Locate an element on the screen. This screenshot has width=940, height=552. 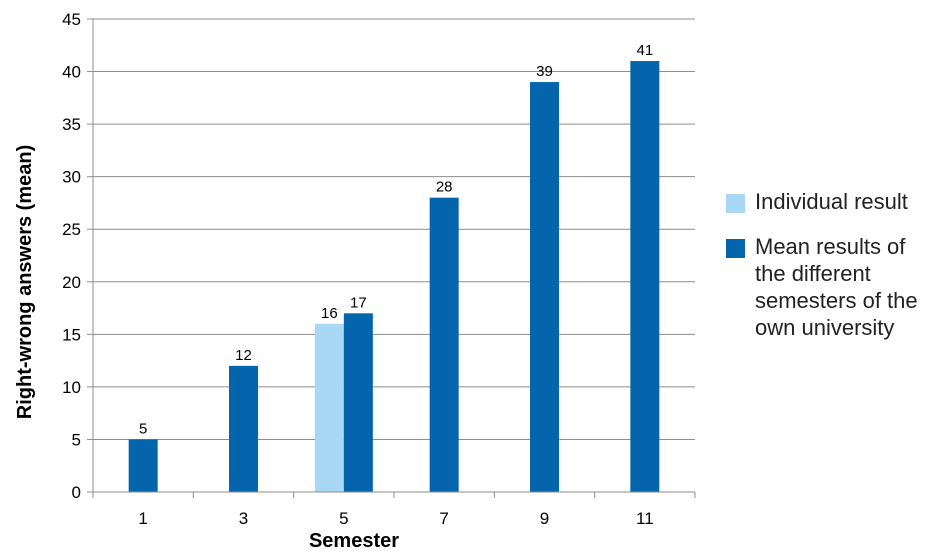
data-label: 16 is located at coordinates (329, 313).